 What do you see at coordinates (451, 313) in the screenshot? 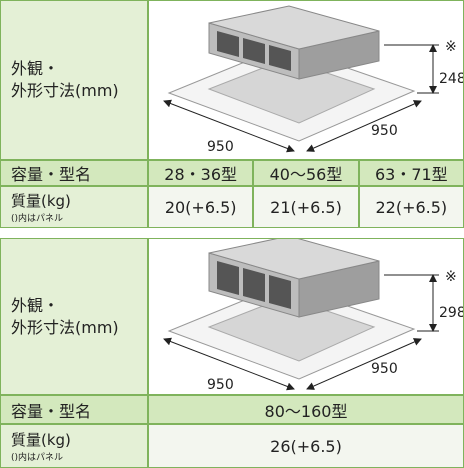
I see `dim-height-label: 298` at bounding box center [451, 313].